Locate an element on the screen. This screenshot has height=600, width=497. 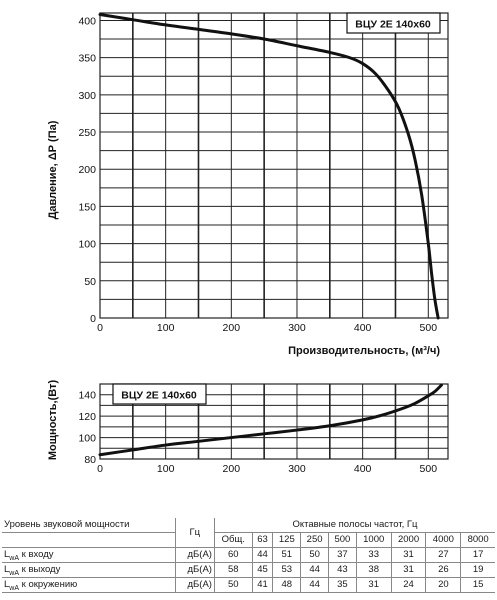
power-legend-label: ВЦУ 2Е 140х60 is located at coordinates (159, 396).